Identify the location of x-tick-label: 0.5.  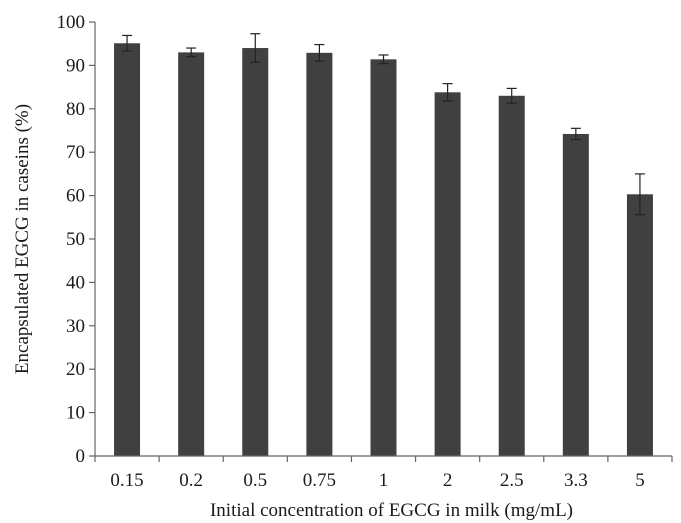
(255, 480).